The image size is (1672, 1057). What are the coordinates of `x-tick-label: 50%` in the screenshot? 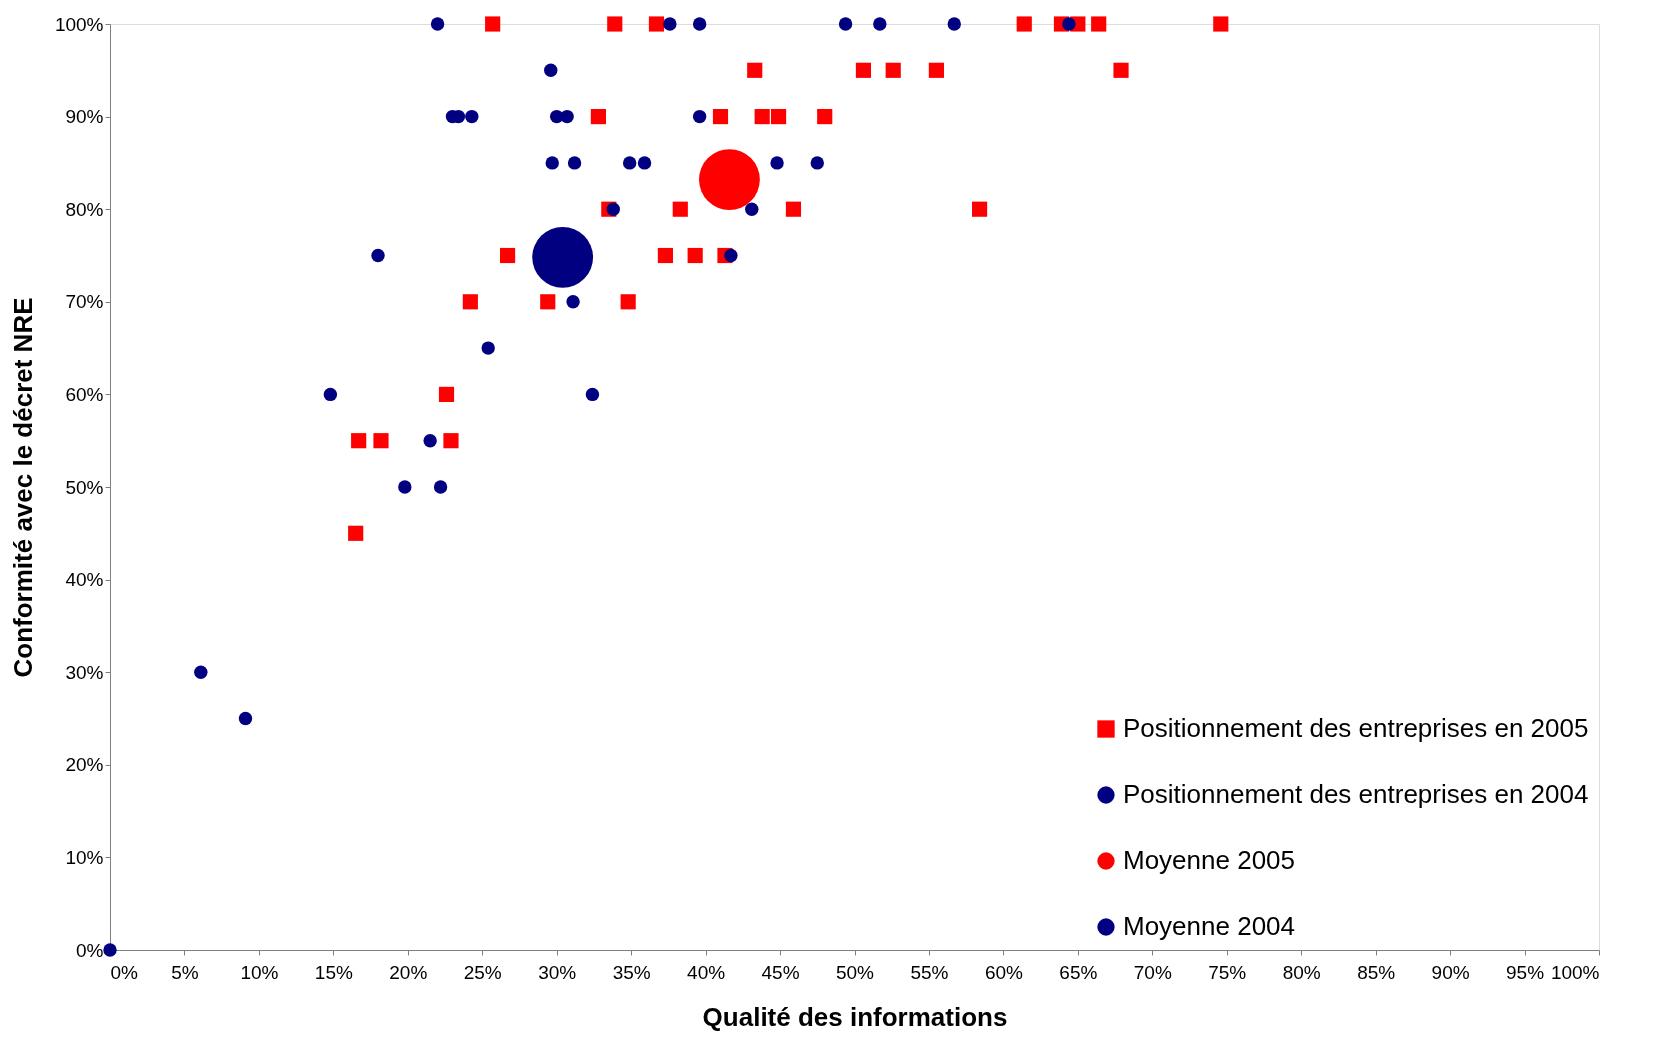 It's located at (855, 972).